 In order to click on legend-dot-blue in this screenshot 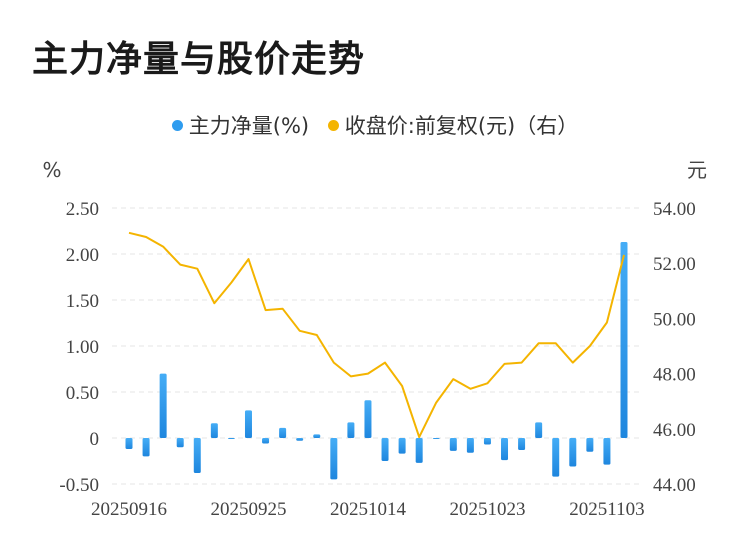, I will do `click(177, 125)`.